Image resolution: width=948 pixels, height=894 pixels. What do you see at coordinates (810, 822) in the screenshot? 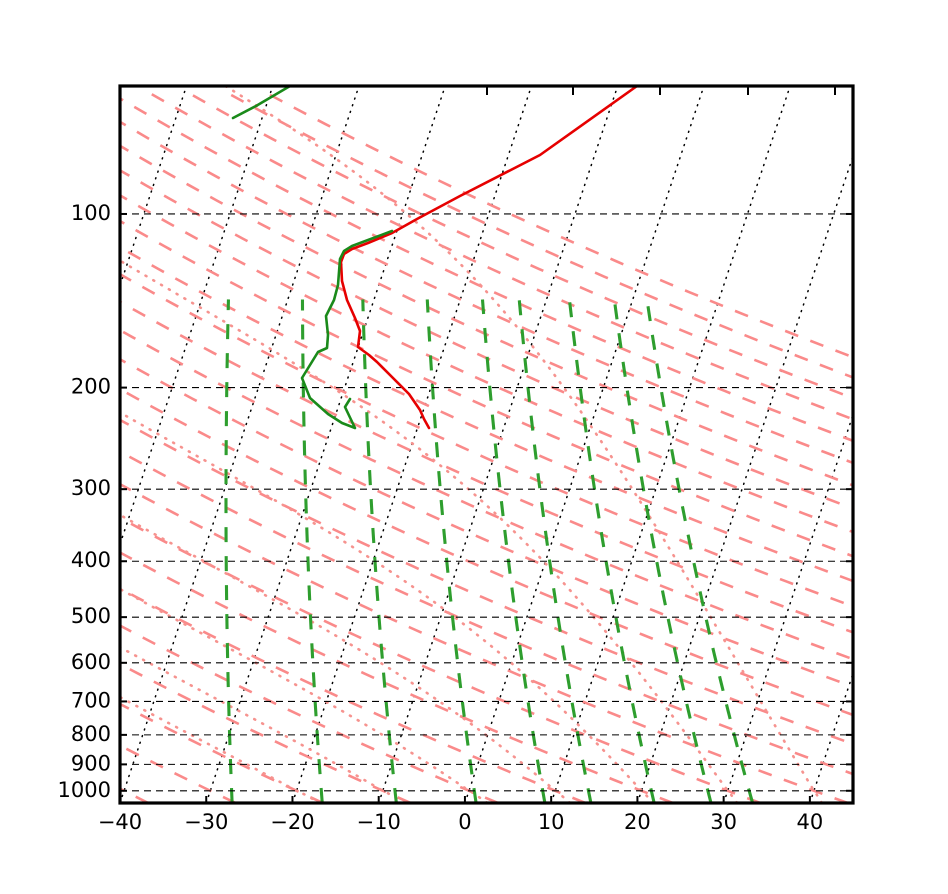
I see `x-tick-label: 40` at bounding box center [810, 822].